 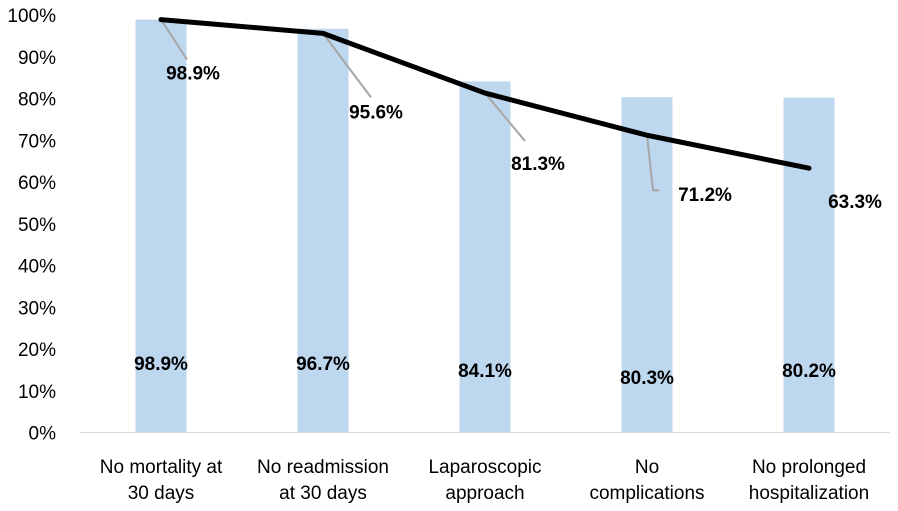 I want to click on y-tick-label: 10%, so click(x=37, y=392).